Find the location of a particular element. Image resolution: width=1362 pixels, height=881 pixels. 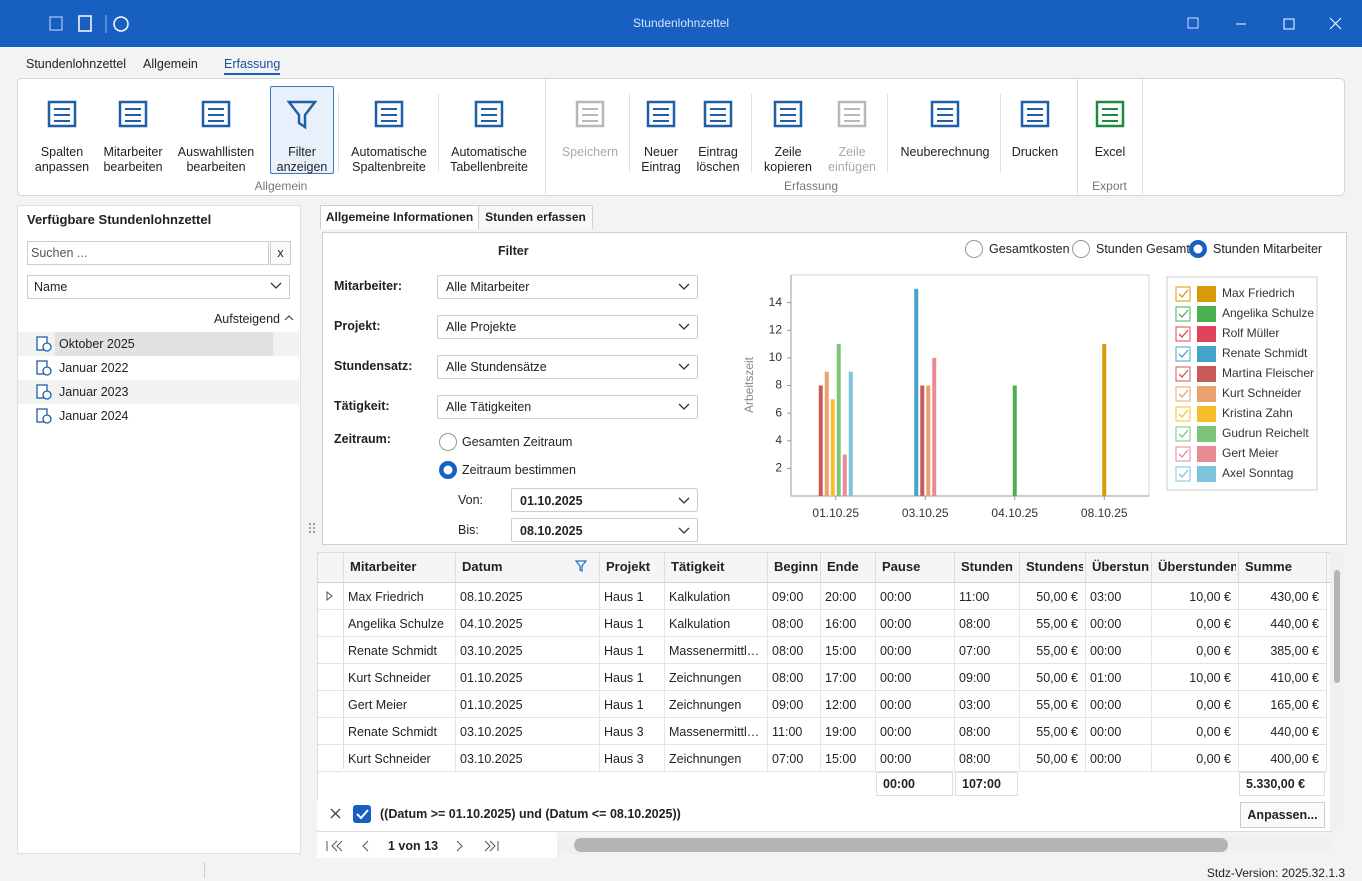

grid-cell: 20:00 is located at coordinates (846, 597).